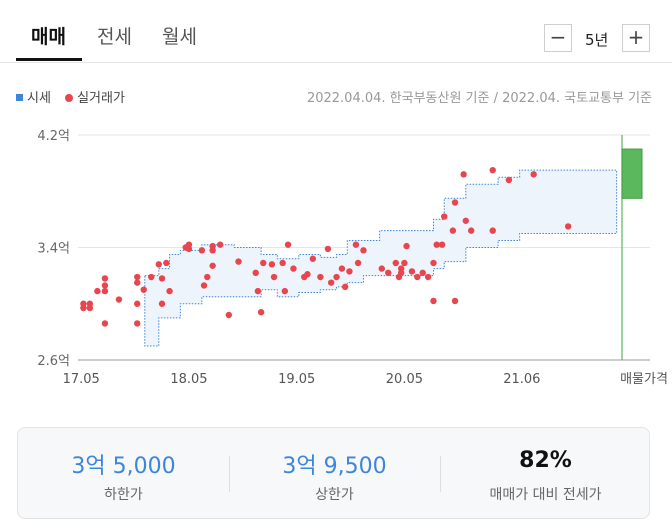  Describe the element at coordinates (81, 378) in the screenshot. I see `x-tick-label: 17.05` at that location.